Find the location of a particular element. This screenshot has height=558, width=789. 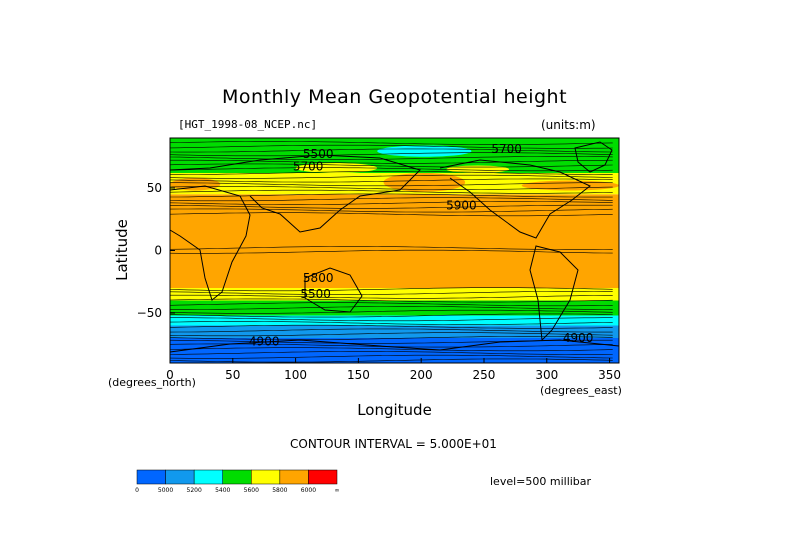

south-america-outline is located at coordinates (554, 293).